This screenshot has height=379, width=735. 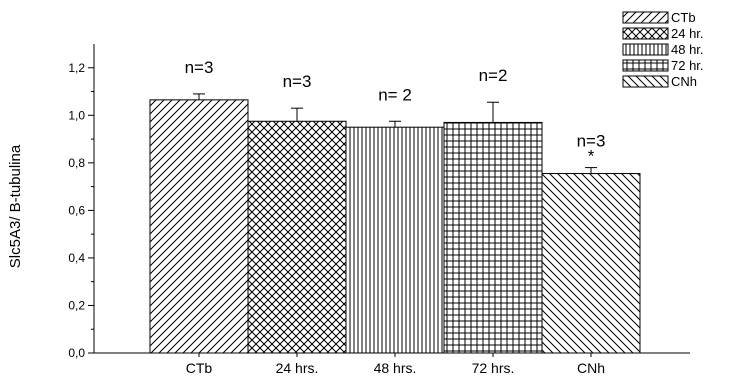 What do you see at coordinates (591, 156) in the screenshot?
I see `significance-marker: *` at bounding box center [591, 156].